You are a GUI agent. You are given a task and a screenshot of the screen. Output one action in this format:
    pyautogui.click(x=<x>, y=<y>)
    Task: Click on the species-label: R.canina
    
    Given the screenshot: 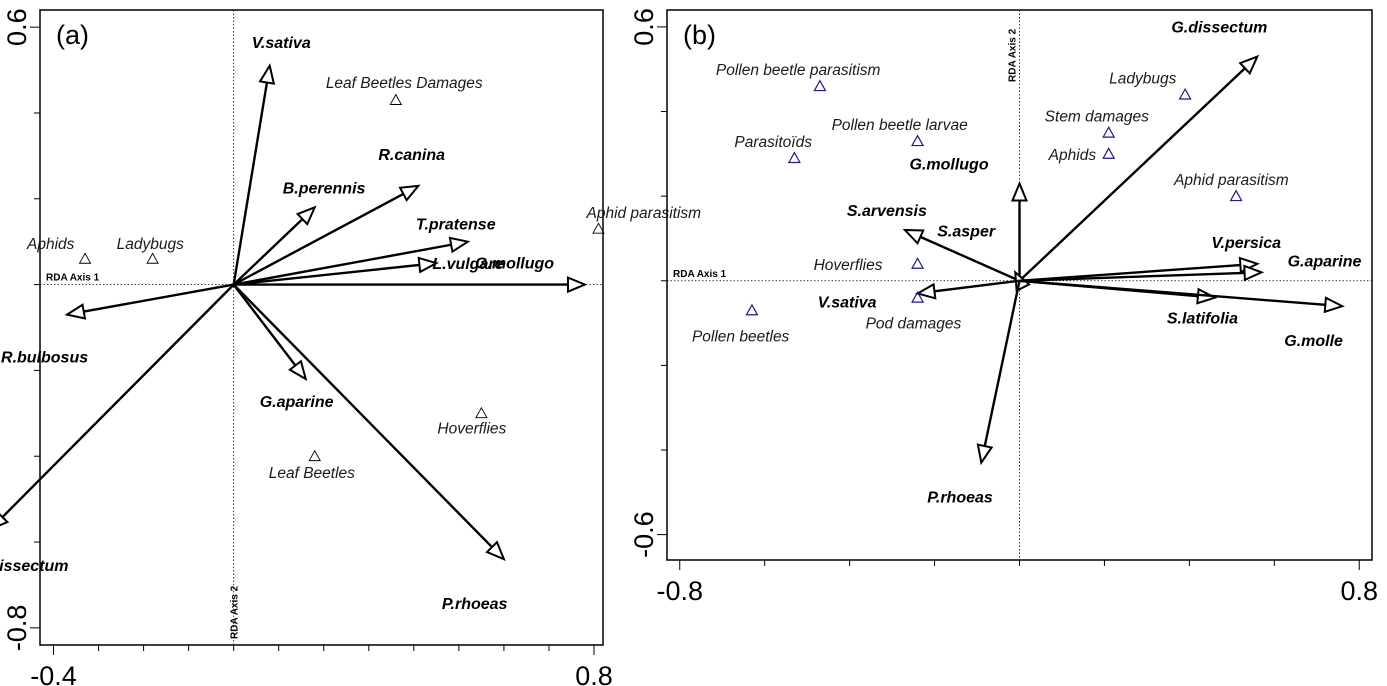 What is the action you would take?
    pyautogui.click(x=411, y=155)
    